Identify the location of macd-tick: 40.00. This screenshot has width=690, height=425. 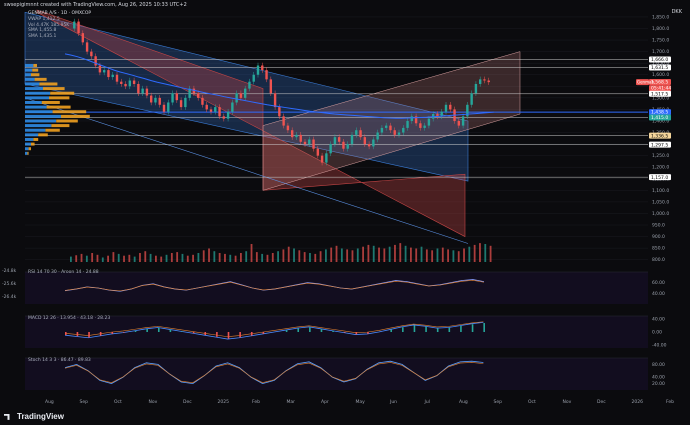
(658, 320).